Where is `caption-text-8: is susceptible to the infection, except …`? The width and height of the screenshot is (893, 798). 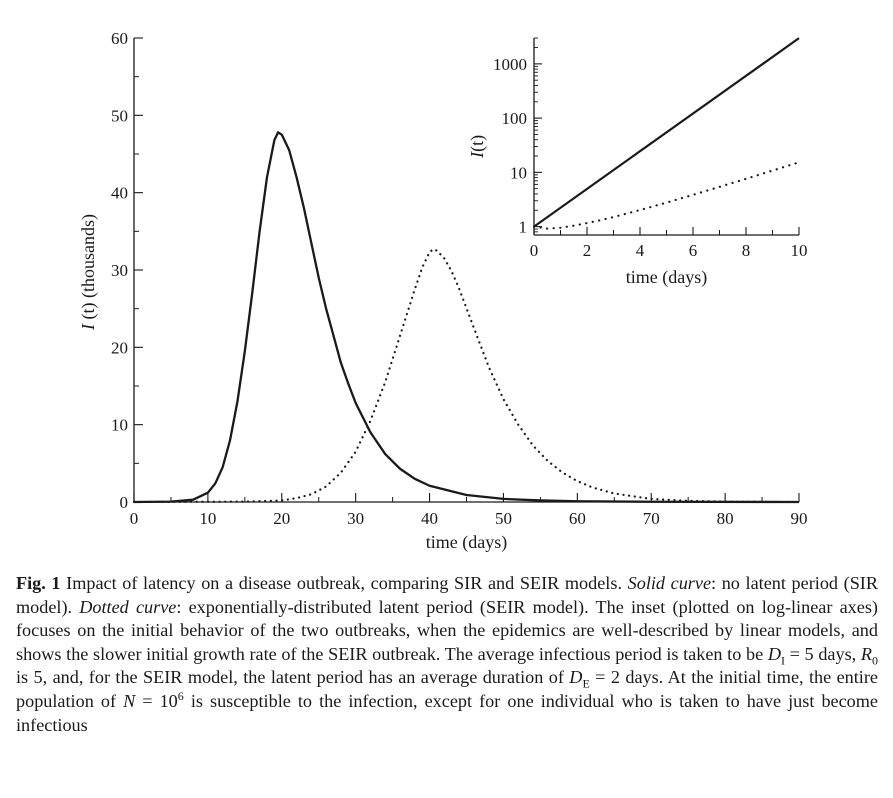
caption-text-8: is susceptible to the infection, except … is located at coordinates (447, 712).